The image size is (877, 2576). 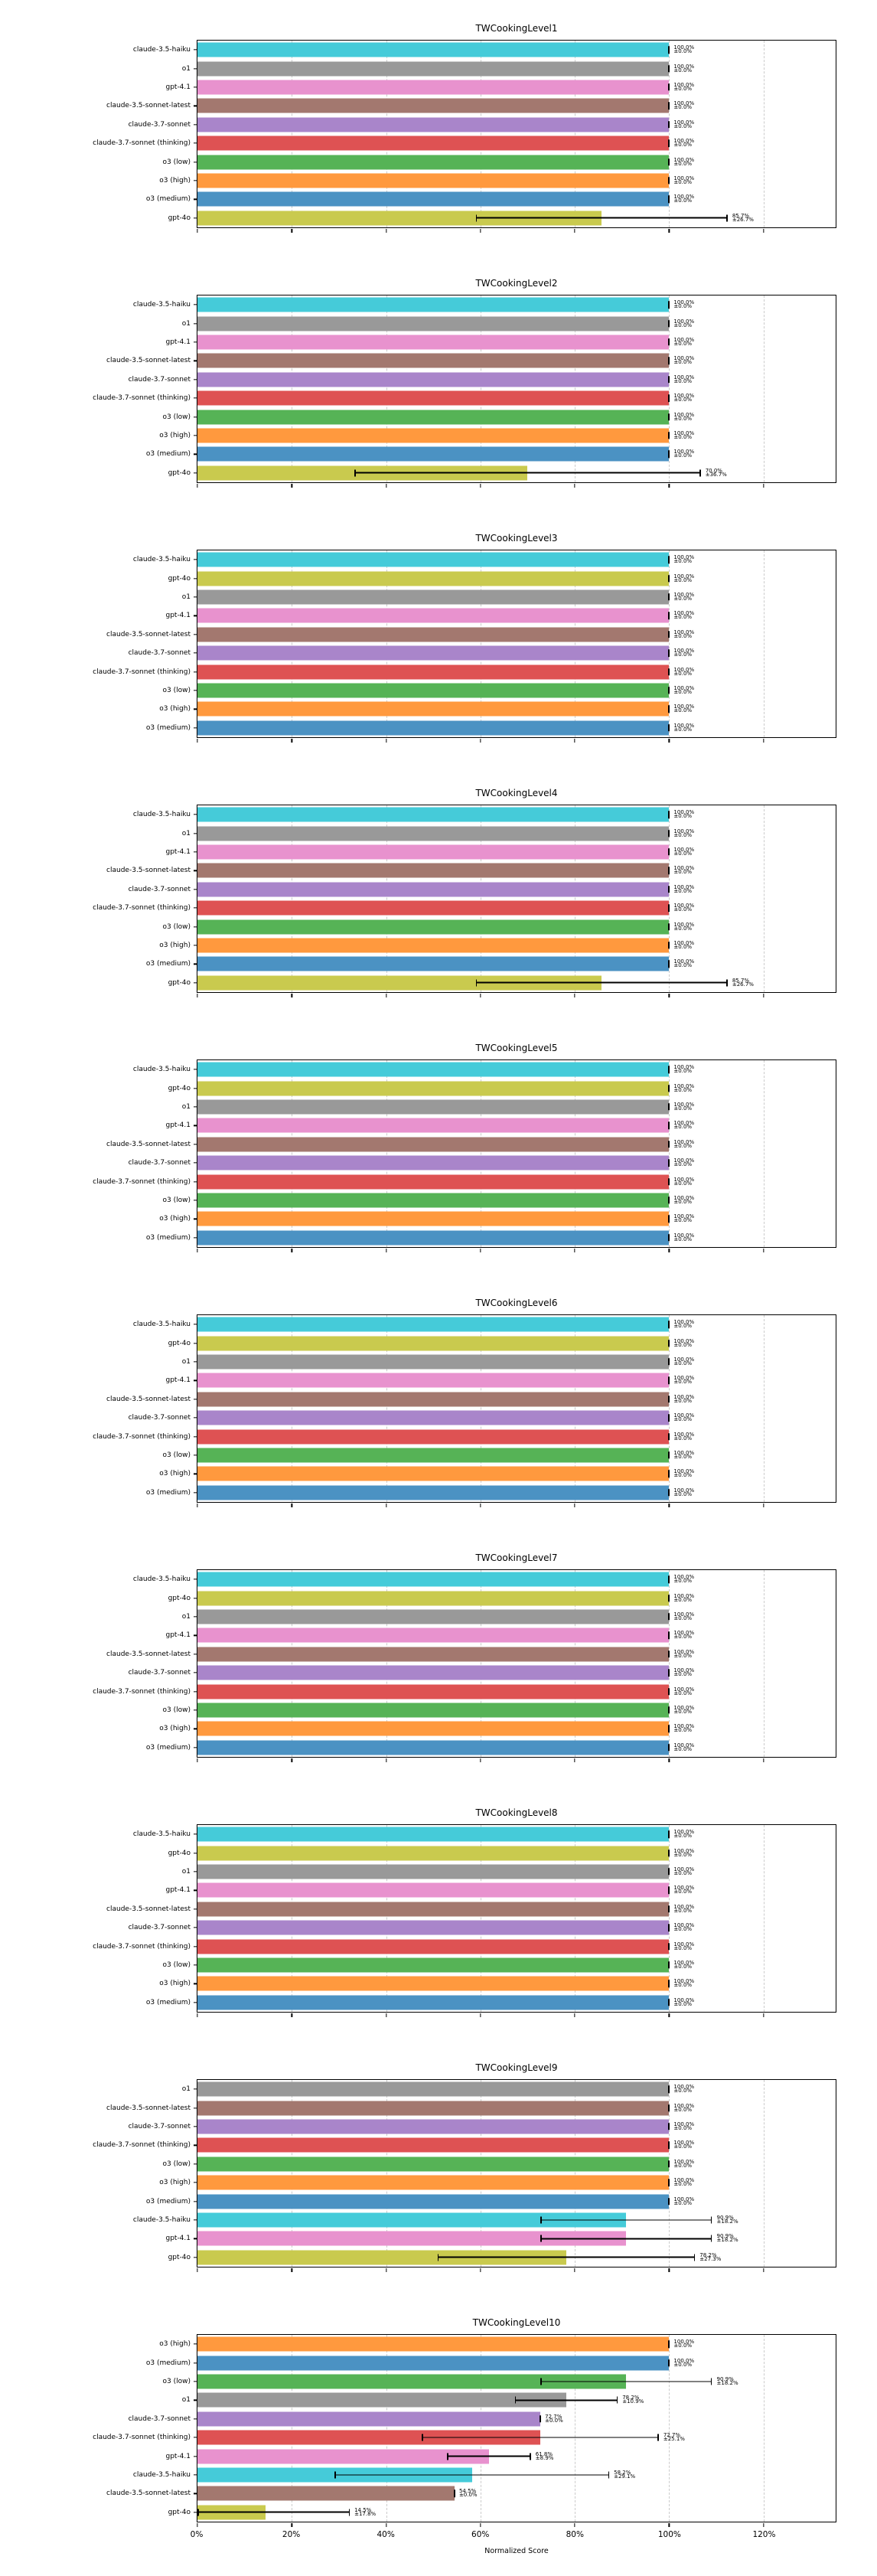 What do you see at coordinates (541, 2220) in the screenshot?
I see `error-cap-left` at bounding box center [541, 2220].